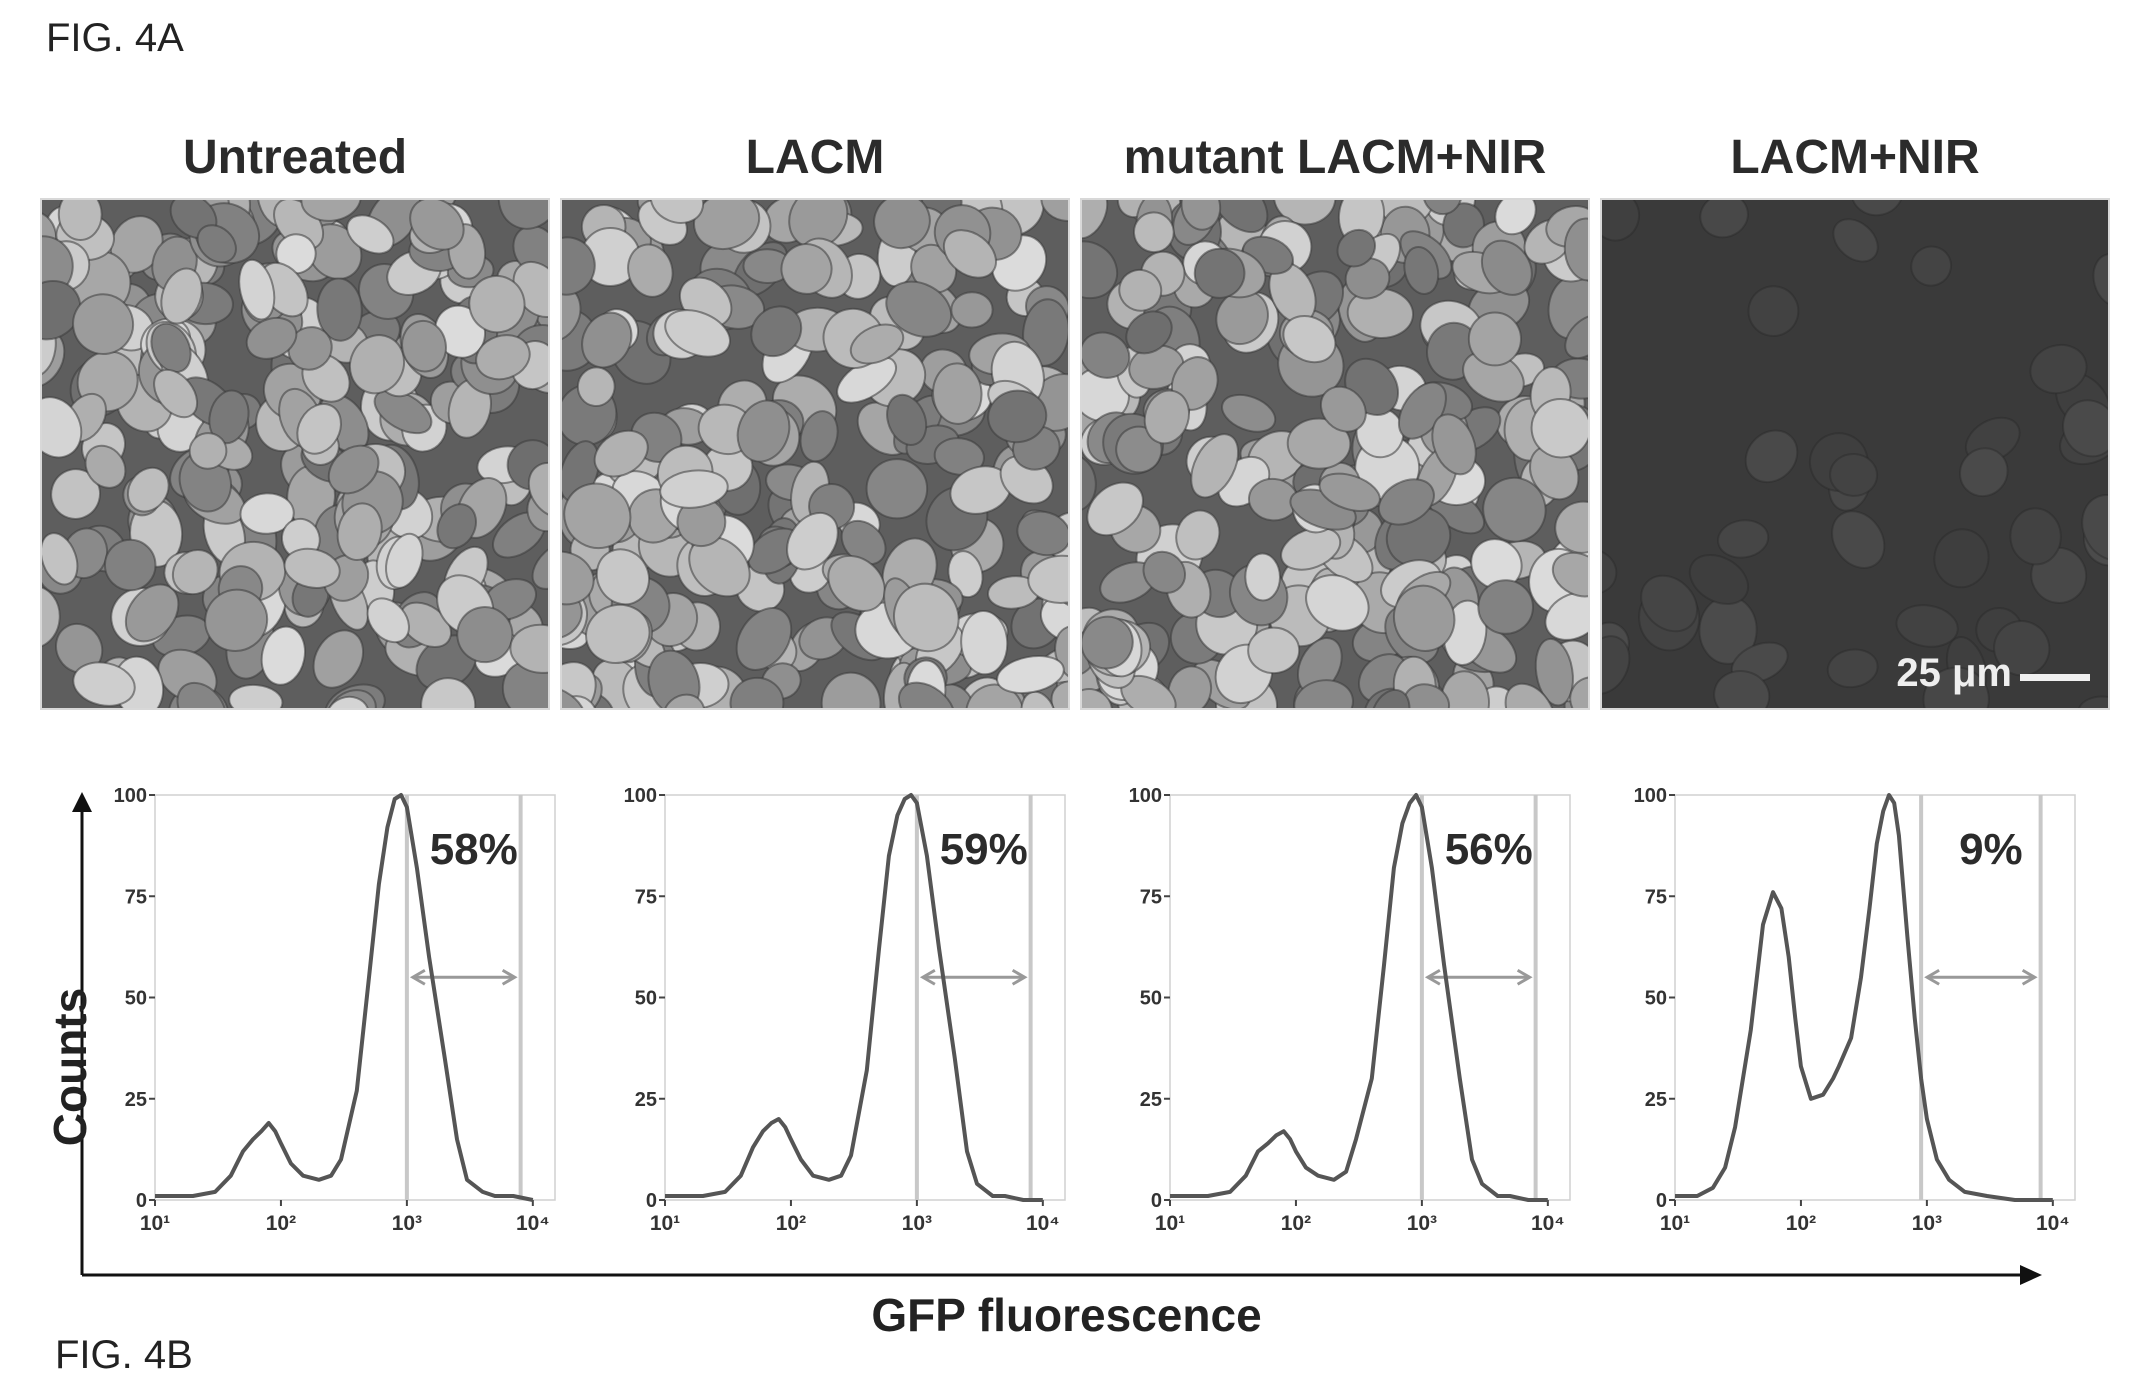  I want to click on gate-percentage: 58%, so click(474, 849).